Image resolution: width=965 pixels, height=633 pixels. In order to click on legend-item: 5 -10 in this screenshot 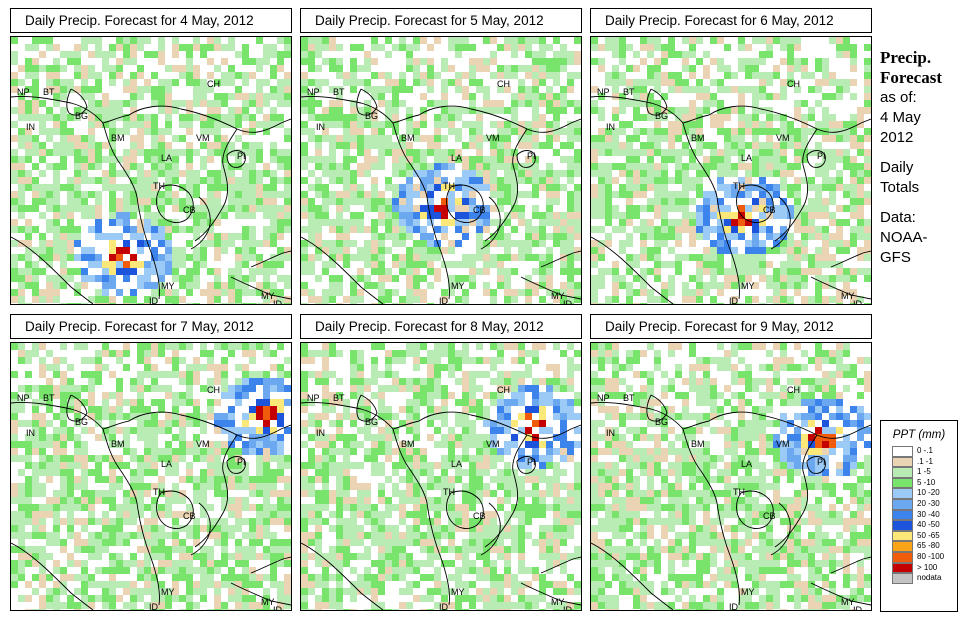, I will do `click(919, 483)`.